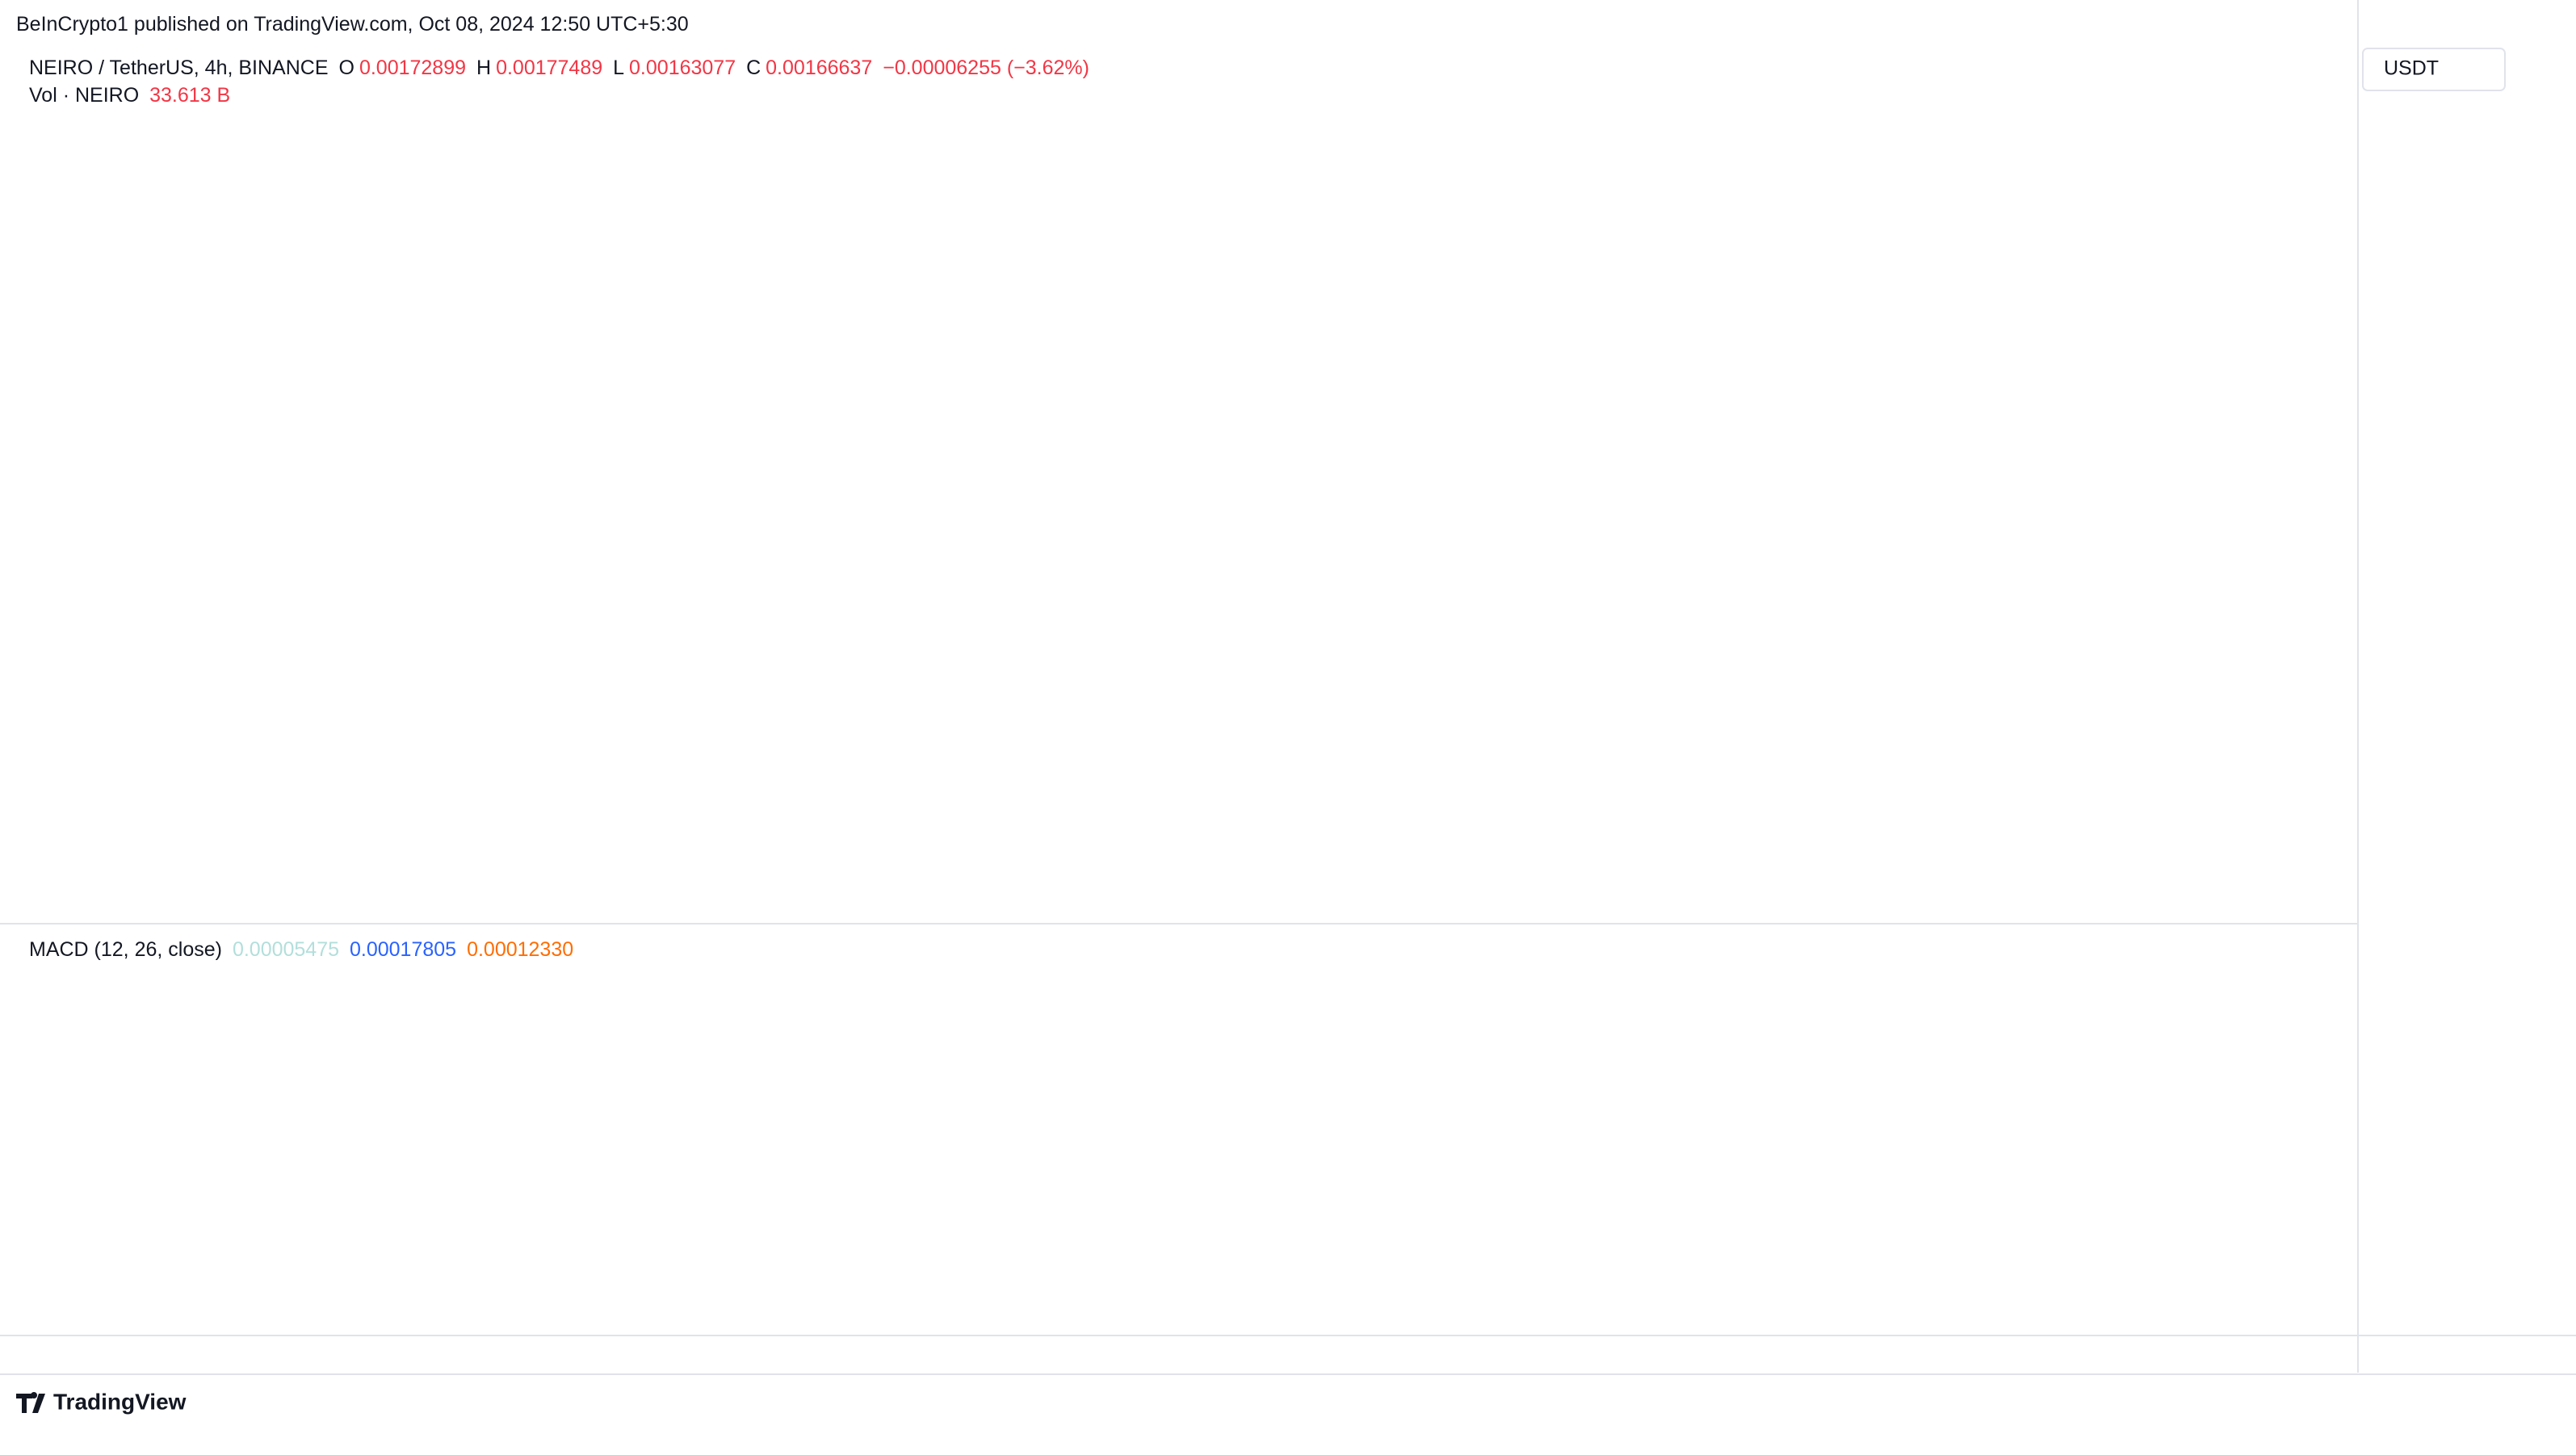  What do you see at coordinates (286, 949) in the screenshot?
I see `histogram-value: 0.00005475` at bounding box center [286, 949].